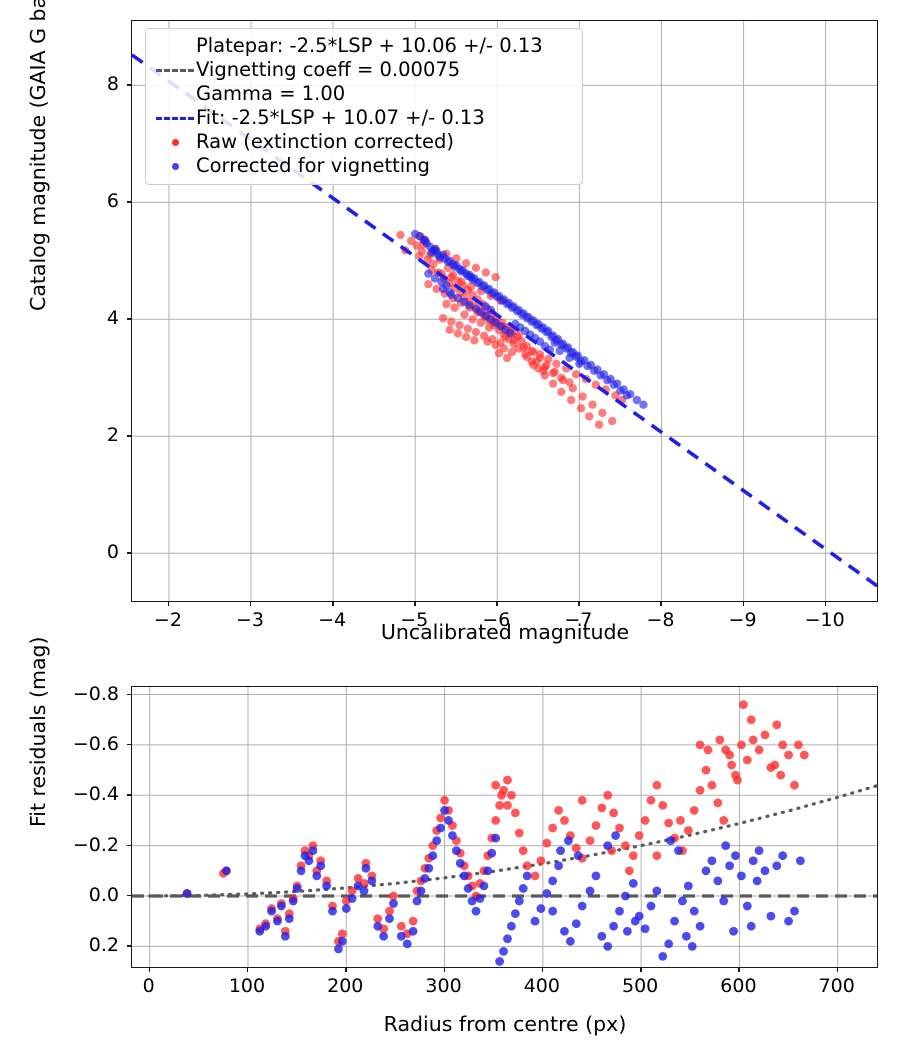  What do you see at coordinates (95, 794) in the screenshot?
I see `y-tick-label: −0.4` at bounding box center [95, 794].